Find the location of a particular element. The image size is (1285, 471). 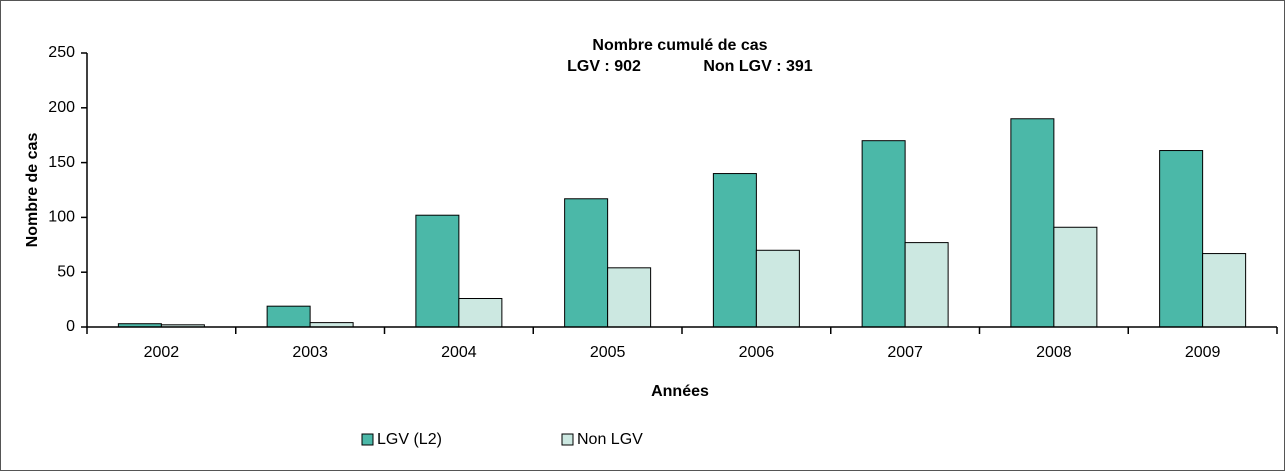

x-tick-label: 2002 is located at coordinates (162, 352).